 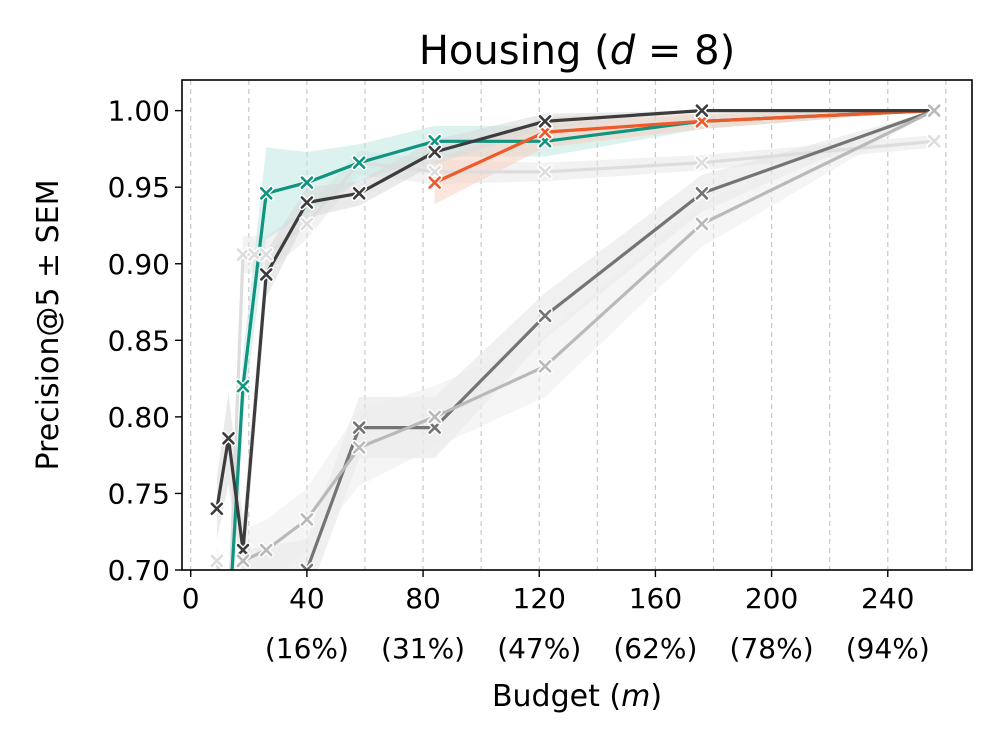 I want to click on chart-title-op: = 8, so click(x=677, y=51).